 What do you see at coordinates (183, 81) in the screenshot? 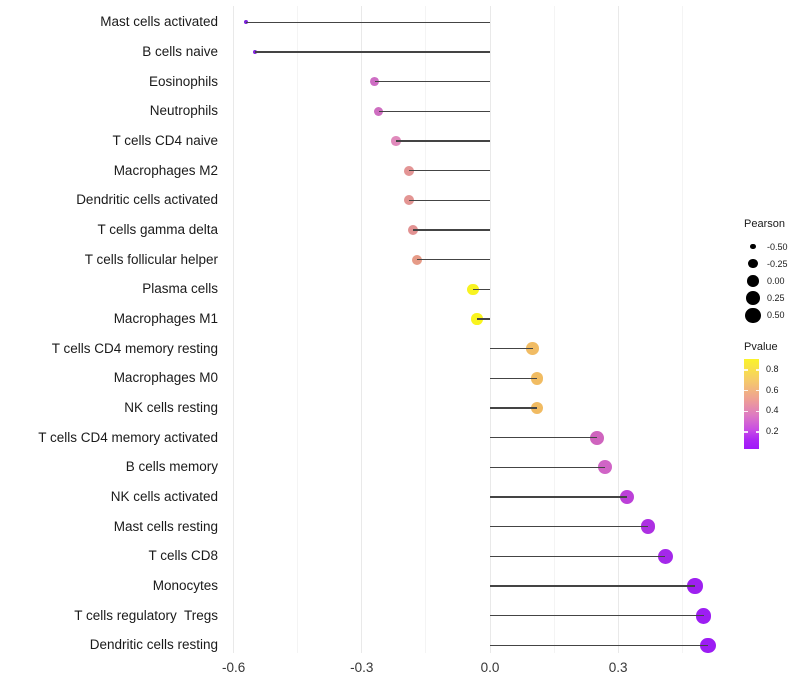
I see `y-axis-label: Eosinophils` at bounding box center [183, 81].